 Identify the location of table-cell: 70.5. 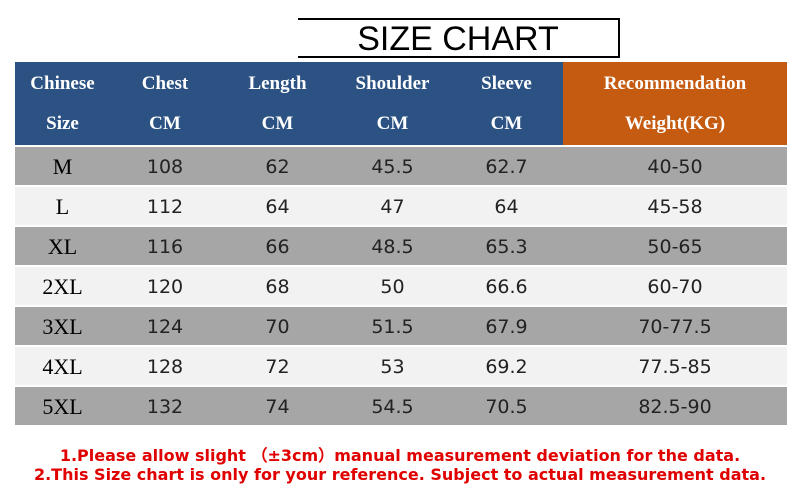
(506, 407).